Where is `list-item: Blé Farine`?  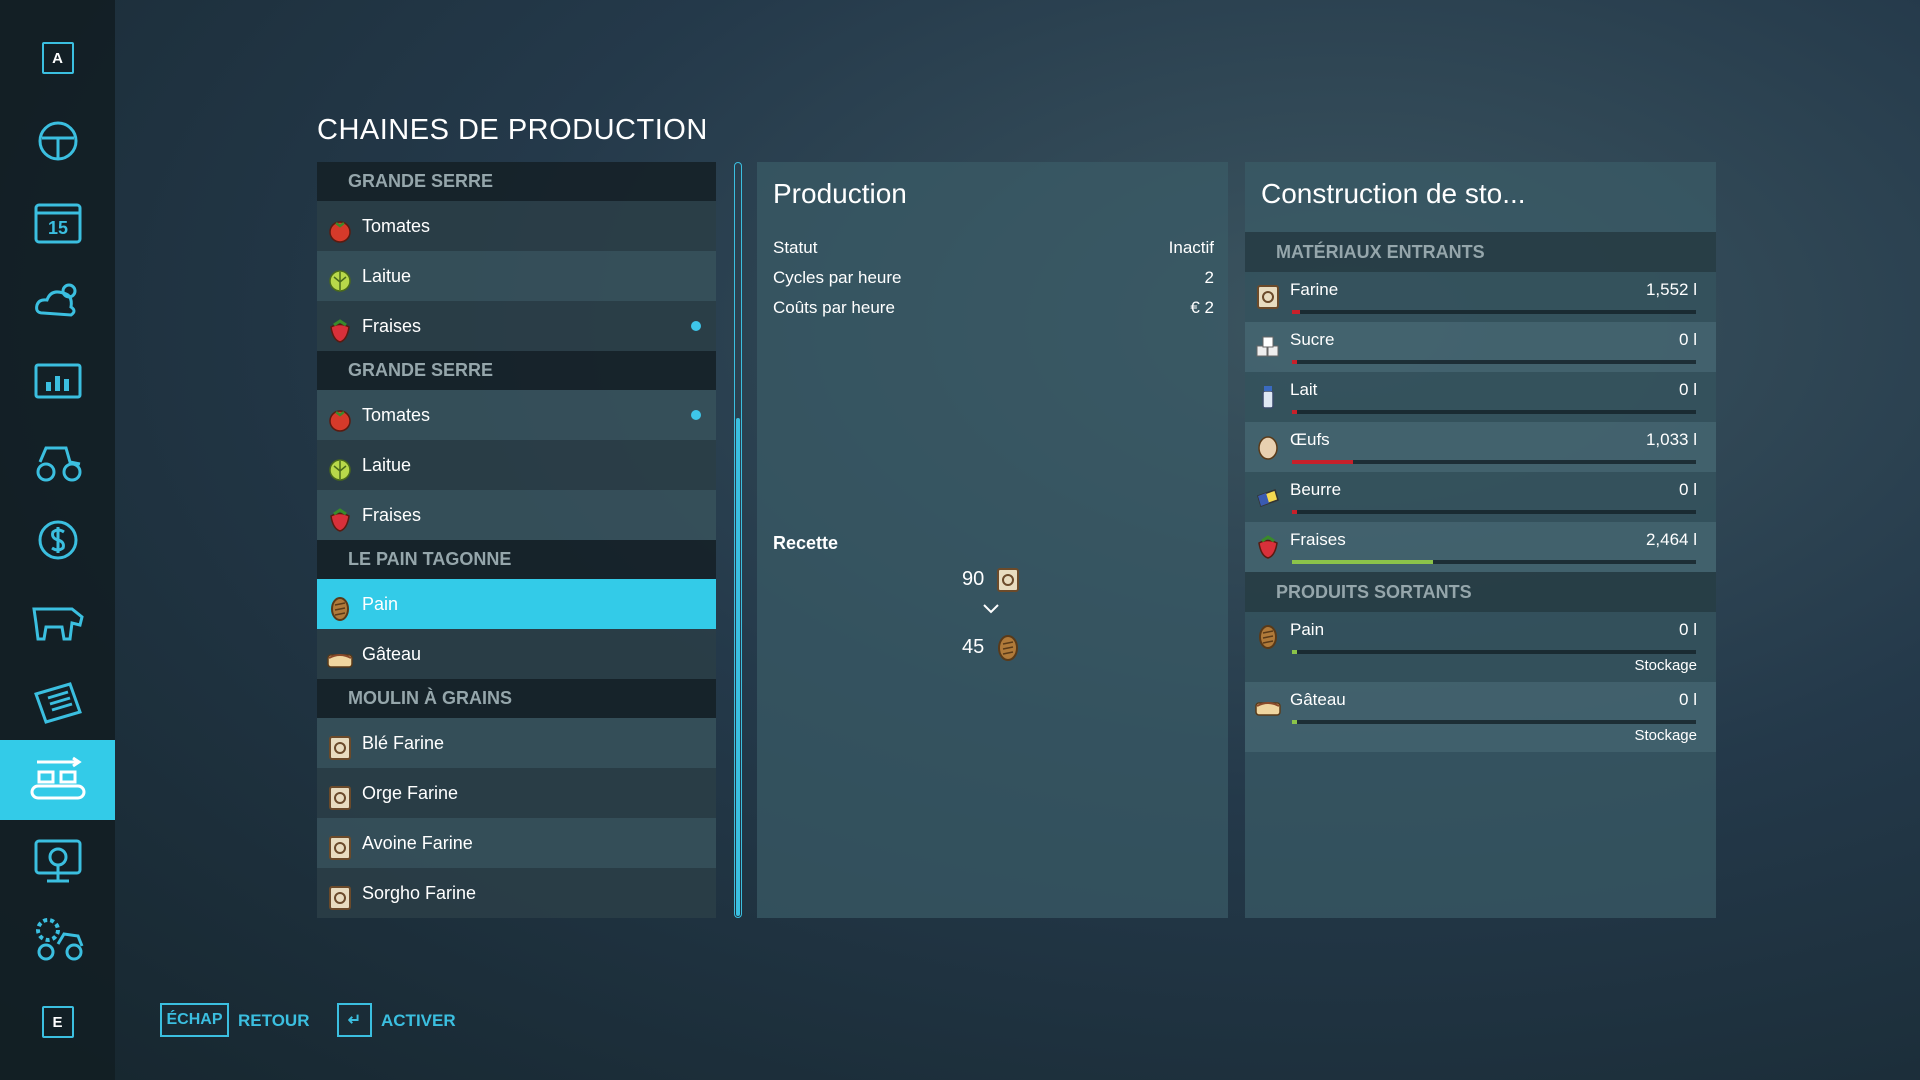 list-item: Blé Farine is located at coordinates (516, 743).